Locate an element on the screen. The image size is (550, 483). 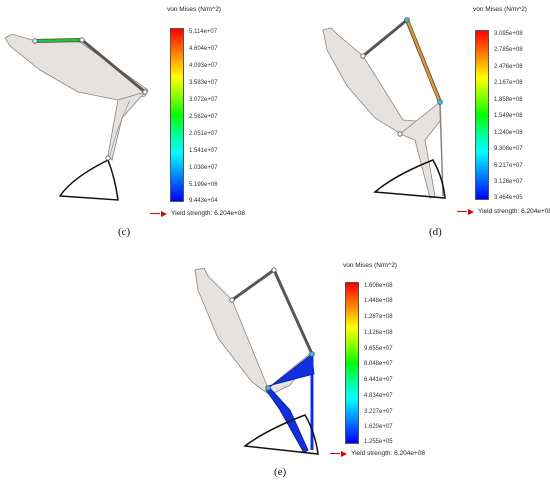
mechanism-diagram-d is located at coordinates (384, 108).